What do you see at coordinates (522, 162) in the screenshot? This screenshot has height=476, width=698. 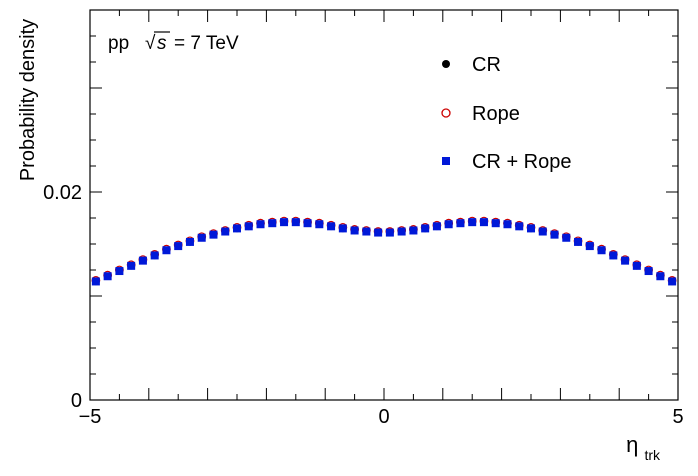 I see `legend-label-cr-rope: CR + Rope` at bounding box center [522, 162].